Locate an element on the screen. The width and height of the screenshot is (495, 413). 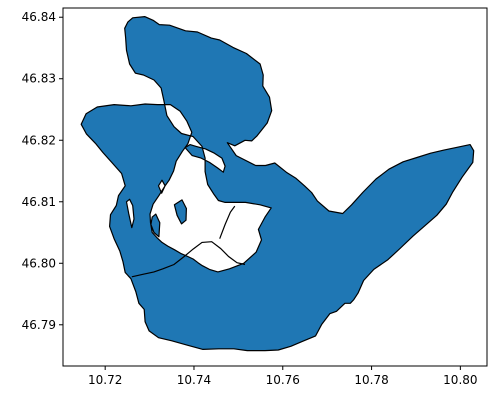
y-axis-ticks: 46.79 46.80 46.81 46.82 46.83 46.84 is located at coordinates (42, 171).